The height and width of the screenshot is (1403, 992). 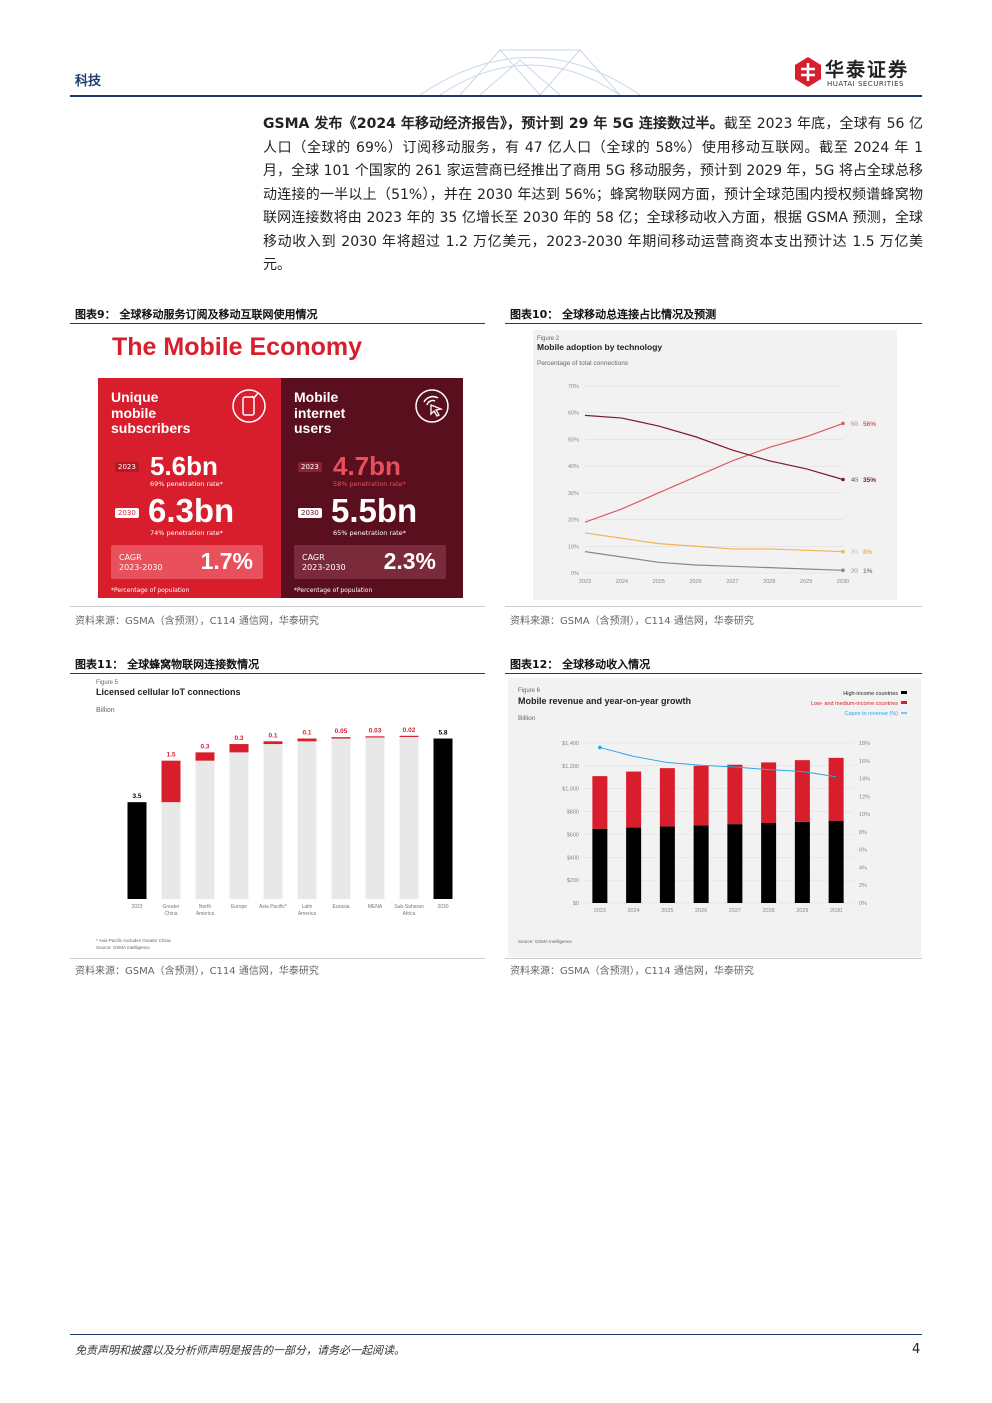 What do you see at coordinates (409, 907) in the screenshot?
I see `category-label: Sub-Saharan` at bounding box center [409, 907].